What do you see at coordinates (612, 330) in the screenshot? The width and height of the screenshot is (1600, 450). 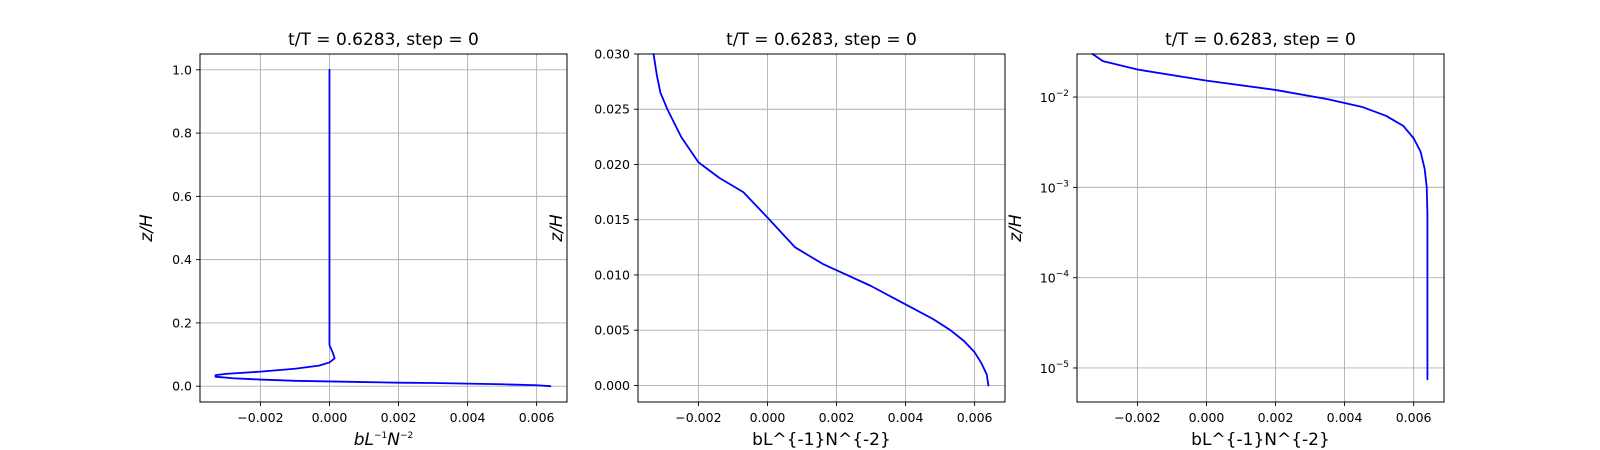 I see `y-tick-label: 0.005` at bounding box center [612, 330].